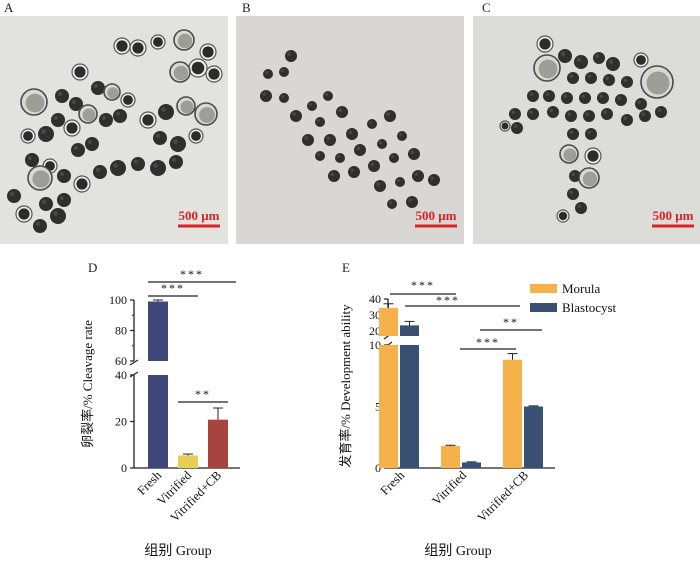  What do you see at coordinates (121, 361) in the screenshot?
I see `y-tick-label: 60` at bounding box center [121, 361].